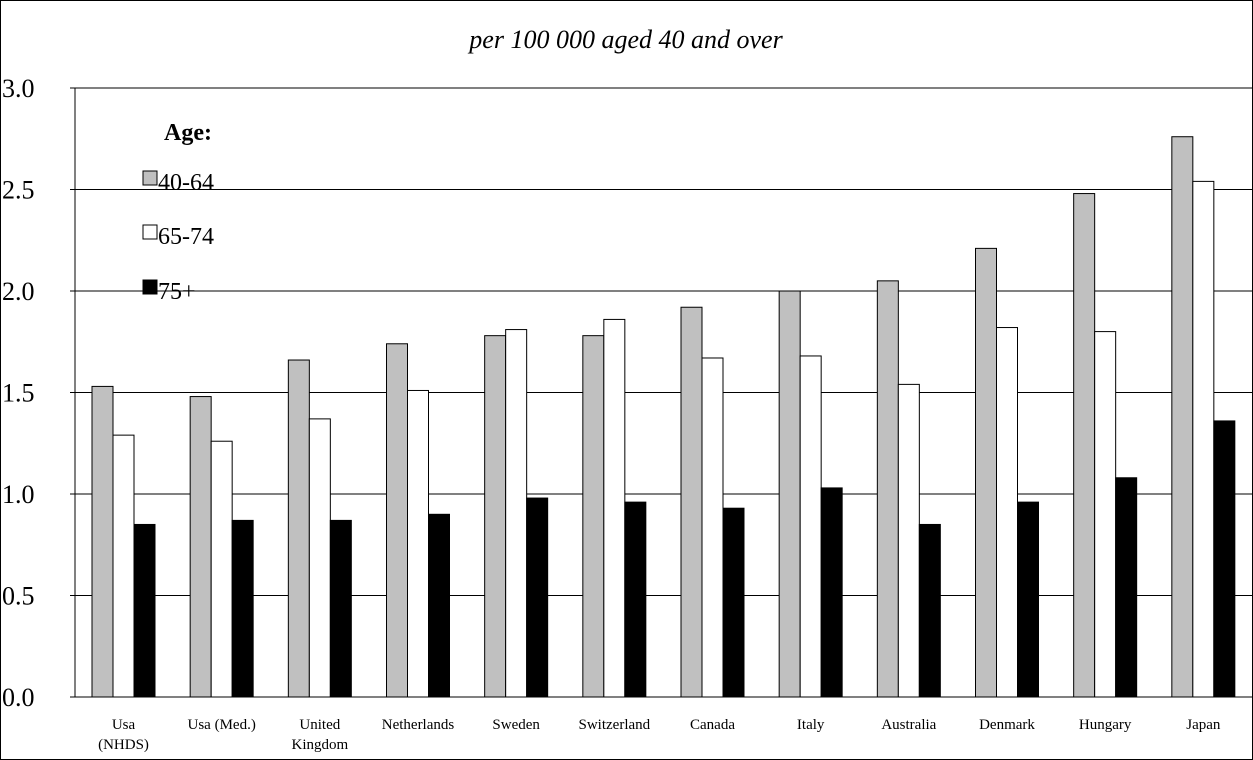  Describe the element at coordinates (319, 745) in the screenshot. I see `x-tick-label: Kingdom` at that location.